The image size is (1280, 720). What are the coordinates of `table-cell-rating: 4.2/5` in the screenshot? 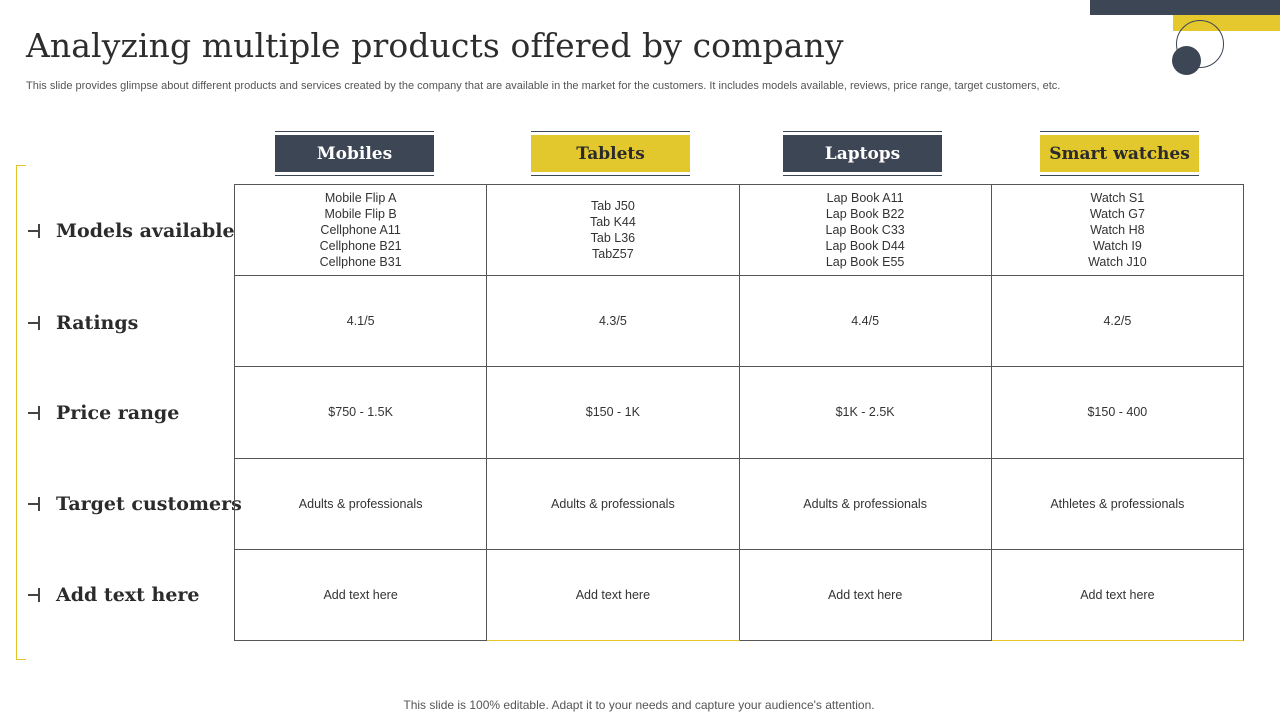 It's located at (1117, 322).